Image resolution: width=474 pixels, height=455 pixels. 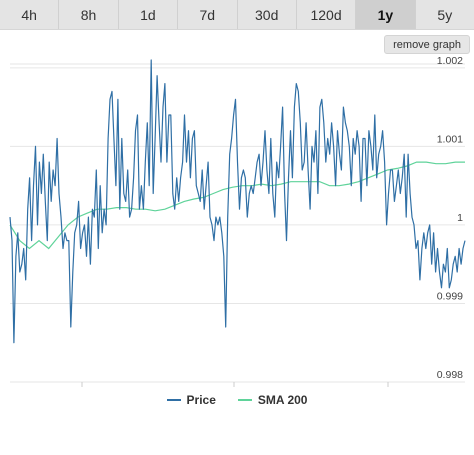 What do you see at coordinates (327, 14) in the screenshot?
I see `tab-120d: 120d` at bounding box center [327, 14].